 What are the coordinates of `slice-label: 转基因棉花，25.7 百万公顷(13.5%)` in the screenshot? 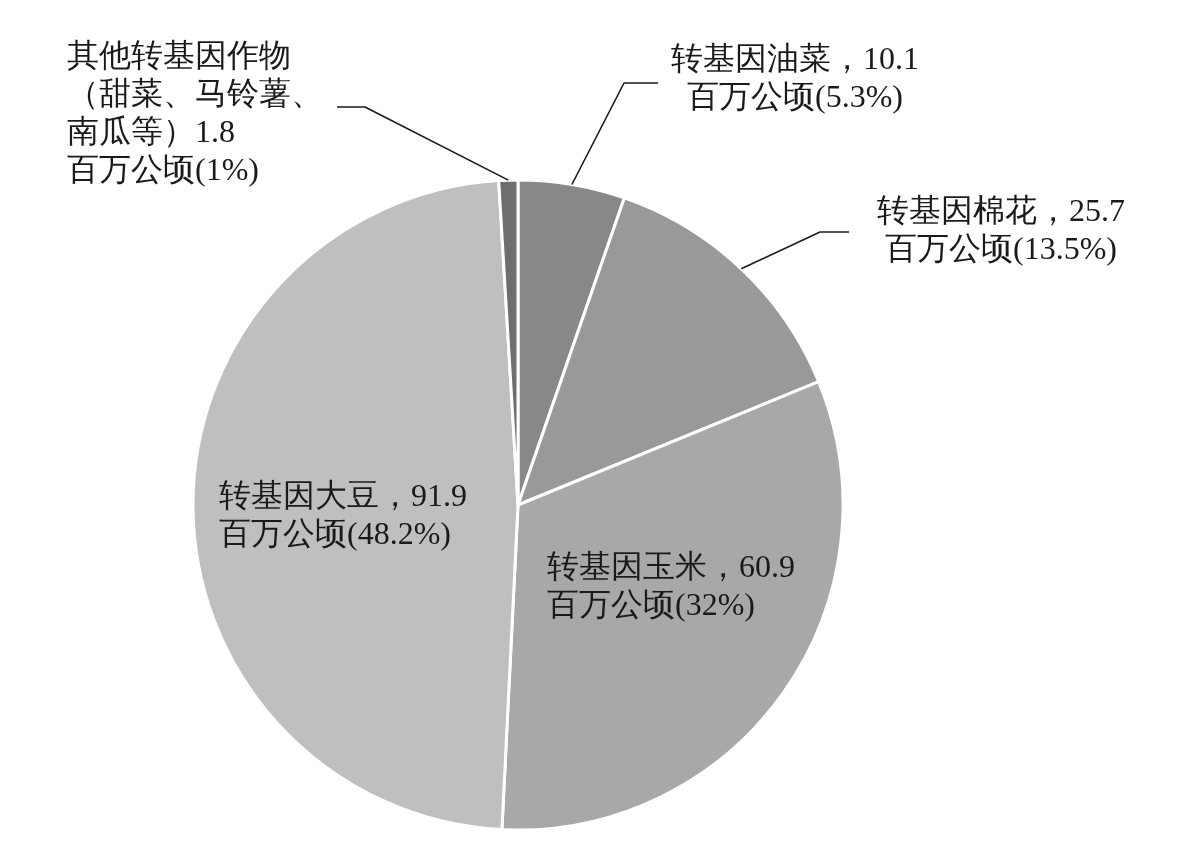 It's located at (1001, 229).